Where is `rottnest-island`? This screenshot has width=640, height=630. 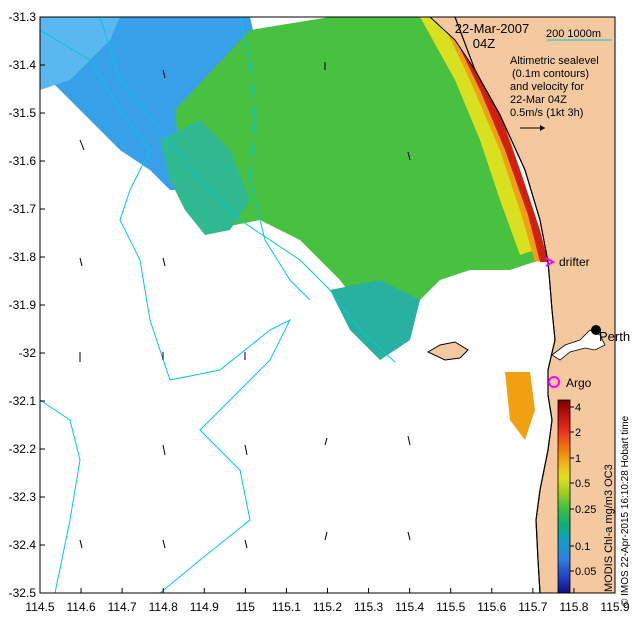 rottnest-island is located at coordinates (447, 351).